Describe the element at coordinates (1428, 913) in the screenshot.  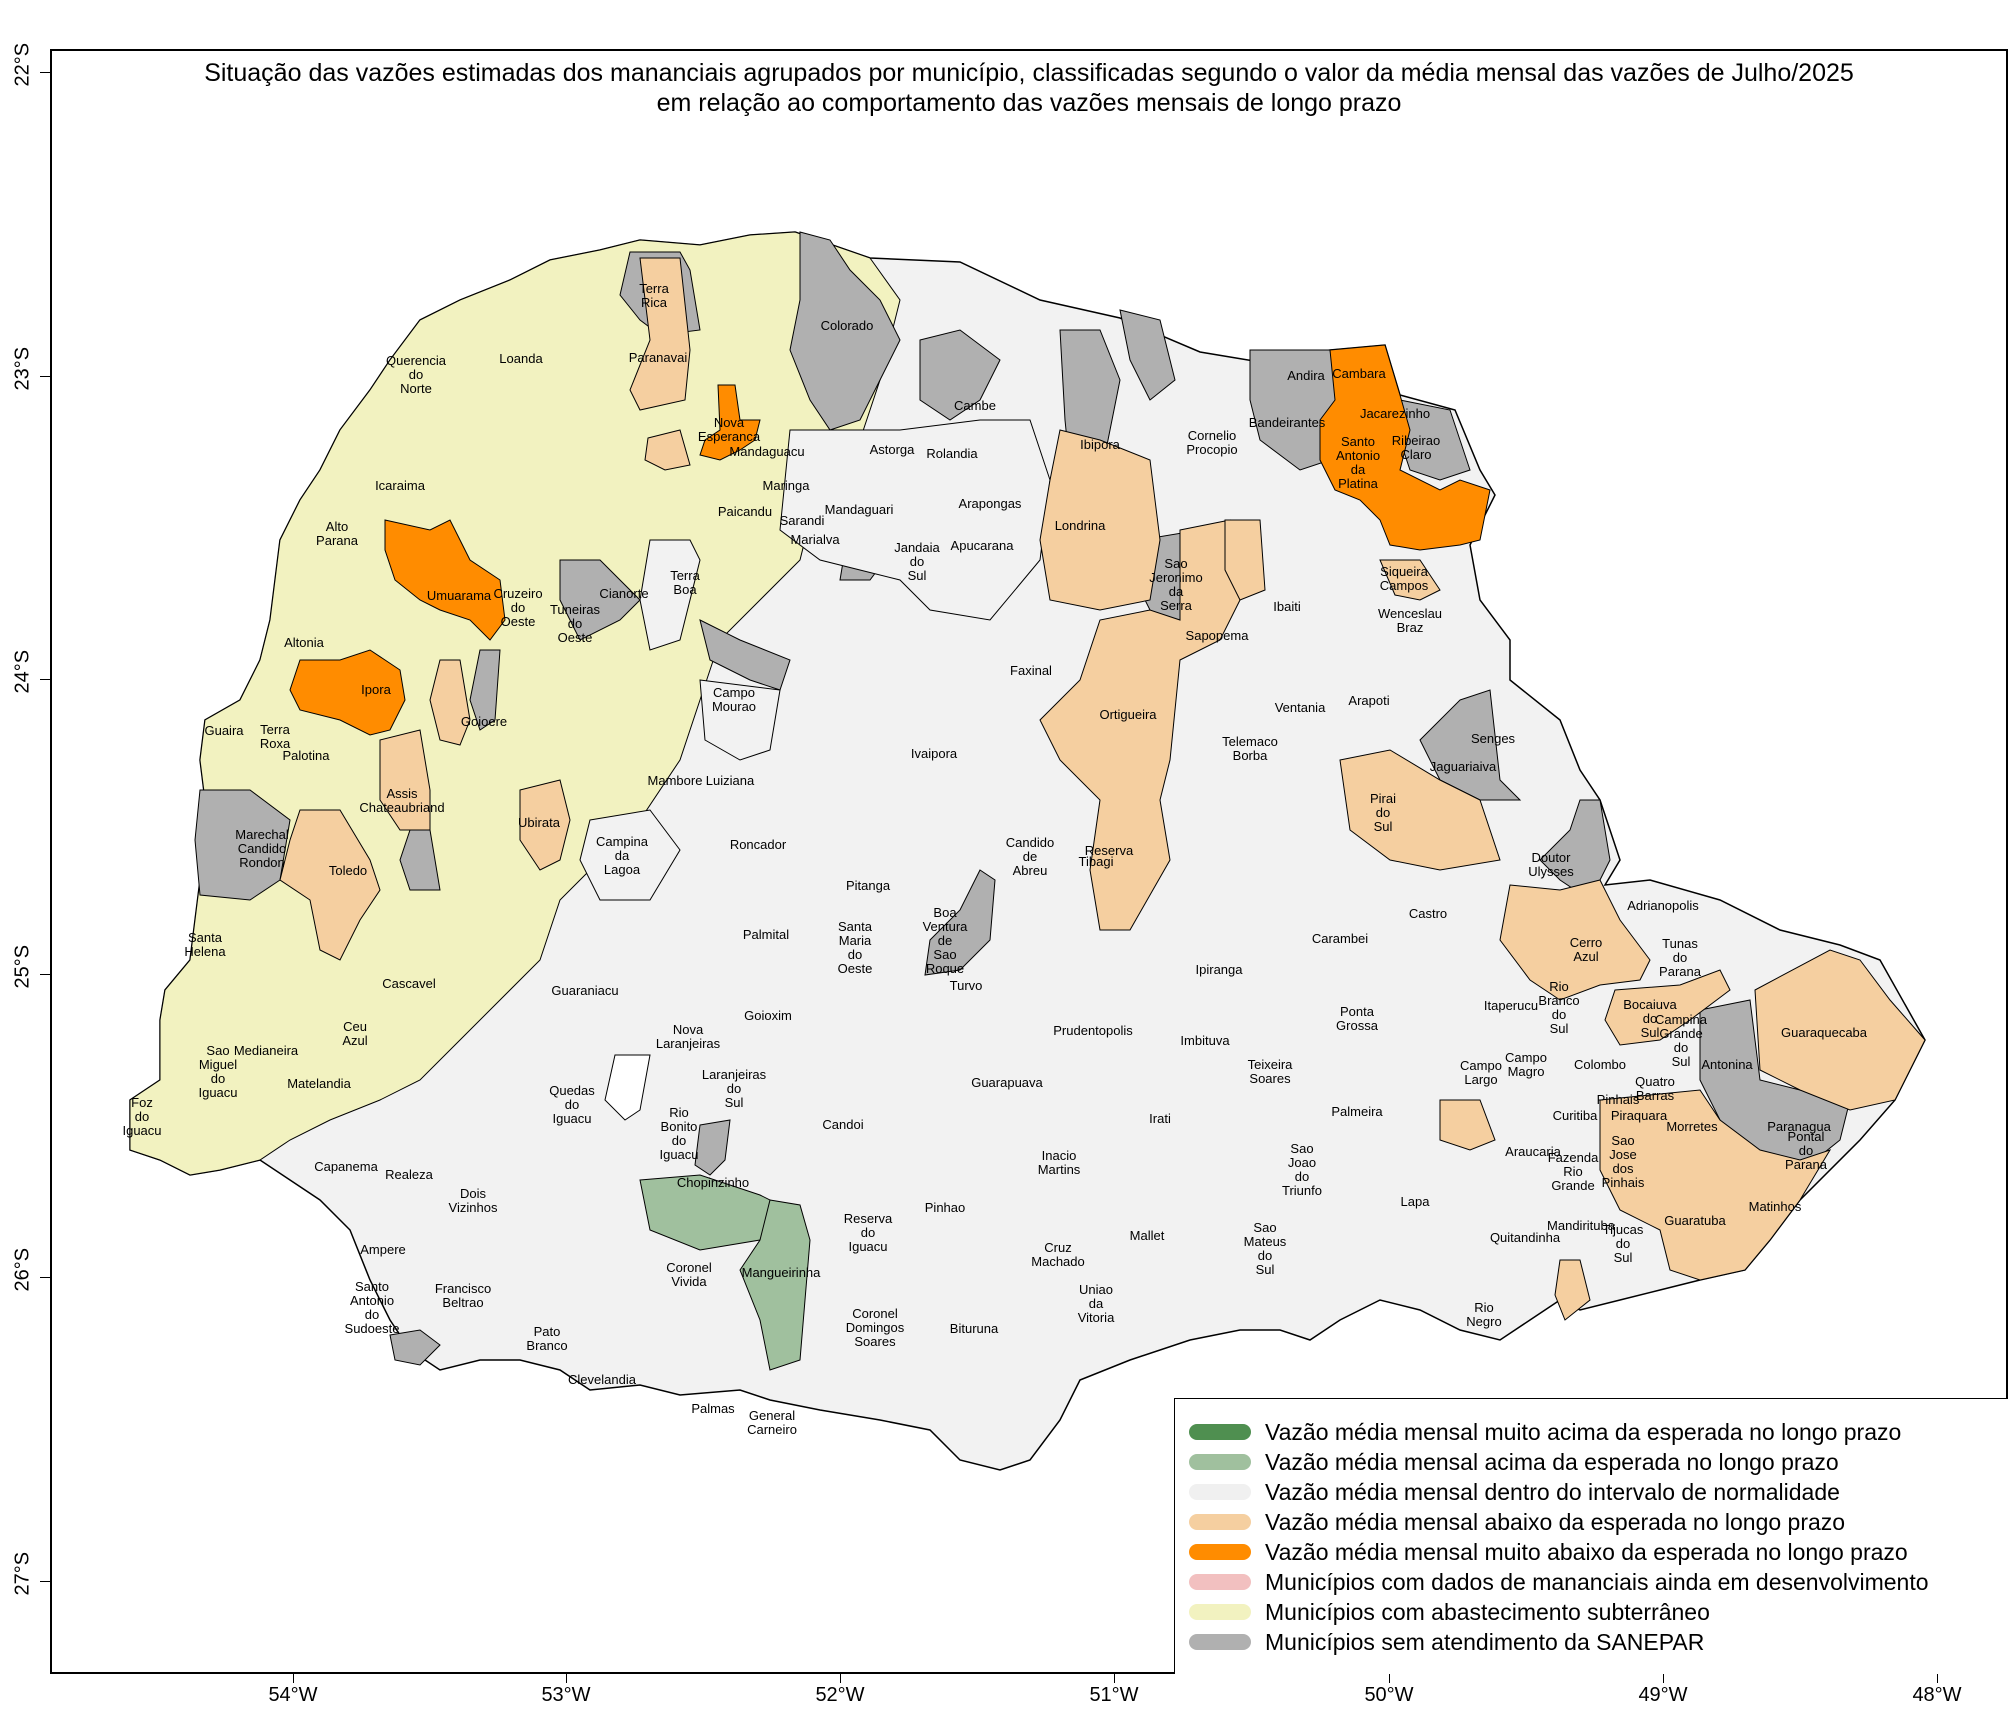
I see `municipality-label: Castro` at that location.